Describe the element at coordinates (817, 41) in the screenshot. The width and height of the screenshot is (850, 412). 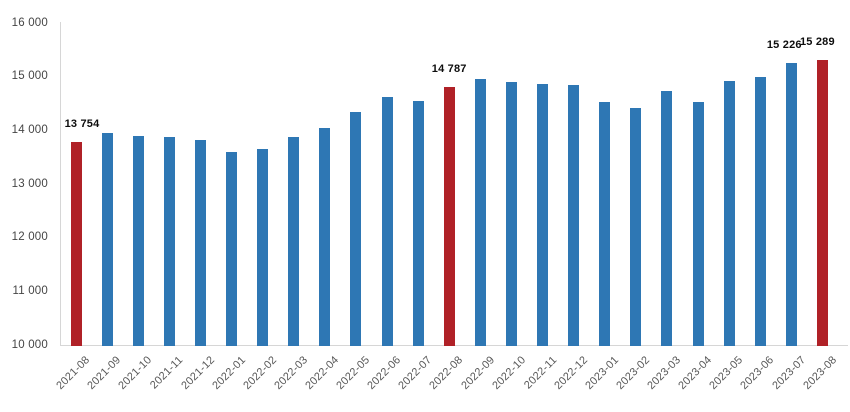
I see `bar-value-label: 15 289` at that location.